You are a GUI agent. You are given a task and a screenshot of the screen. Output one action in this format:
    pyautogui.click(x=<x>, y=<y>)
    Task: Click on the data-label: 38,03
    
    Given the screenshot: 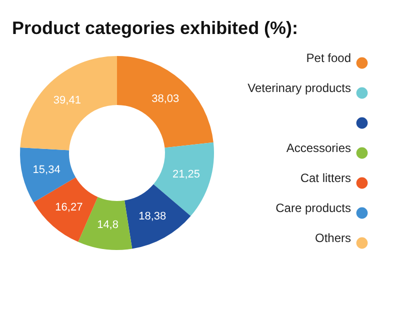 What is the action you would take?
    pyautogui.click(x=166, y=99)
    